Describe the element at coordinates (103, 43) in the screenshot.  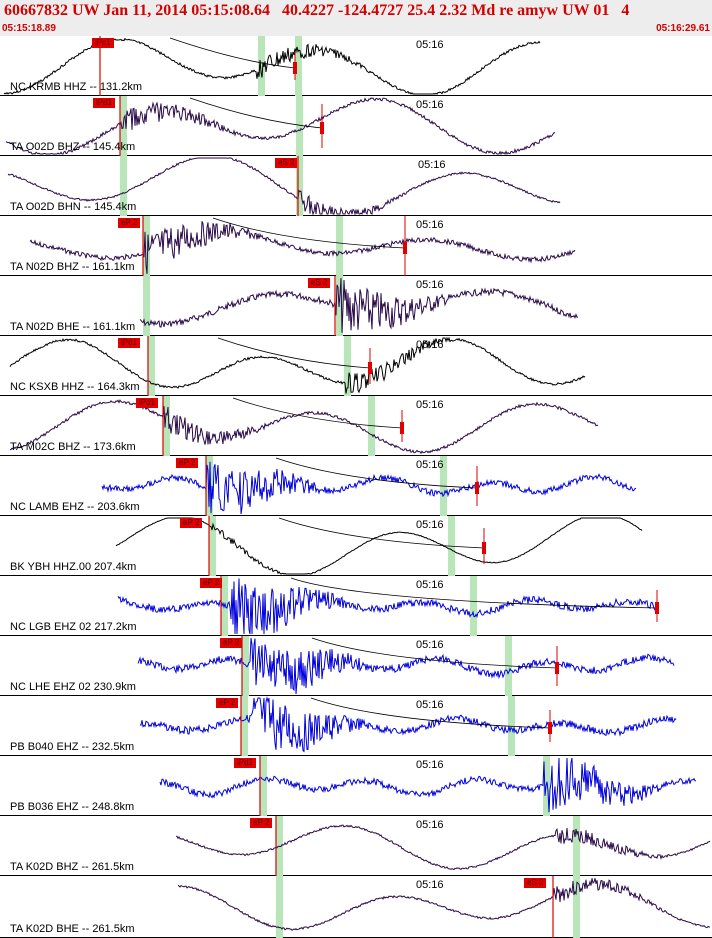
I see `phase-pick-label: iPc1` at that location.